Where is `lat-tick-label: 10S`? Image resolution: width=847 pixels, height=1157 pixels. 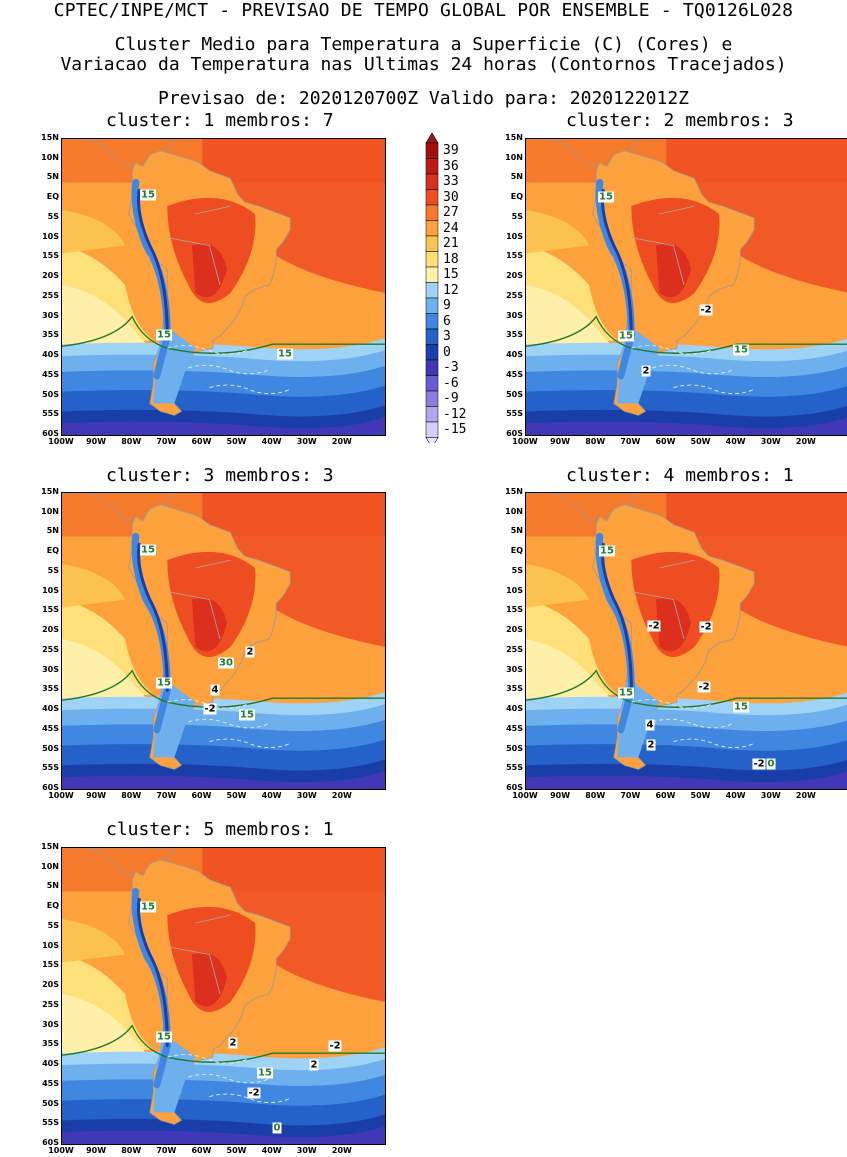 lat-tick-label: 10S is located at coordinates (514, 590).